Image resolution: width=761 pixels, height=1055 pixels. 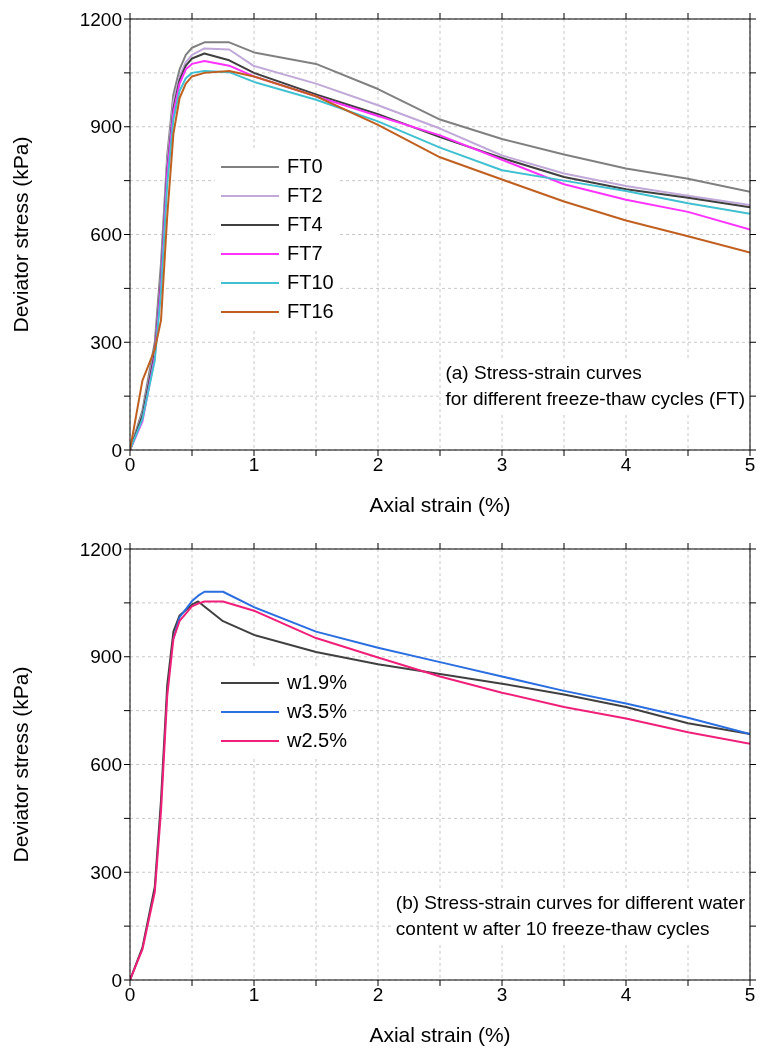 I want to click on annotation: (b) Stress-strain curves for different water content w after 10 freeze-thaw cycles, so click(x=570, y=916).